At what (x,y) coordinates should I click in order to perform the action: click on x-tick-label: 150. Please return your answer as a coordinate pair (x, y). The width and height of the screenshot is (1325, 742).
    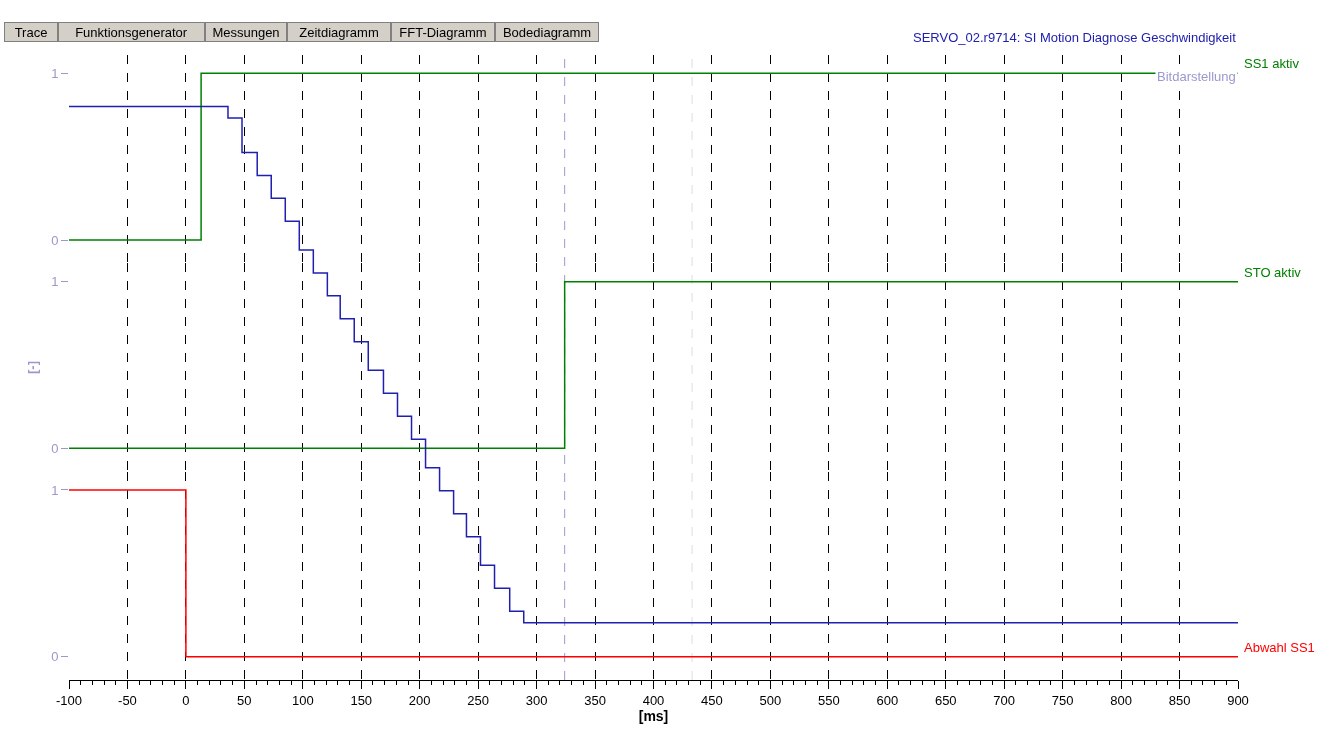
    Looking at the image, I should click on (361, 700).